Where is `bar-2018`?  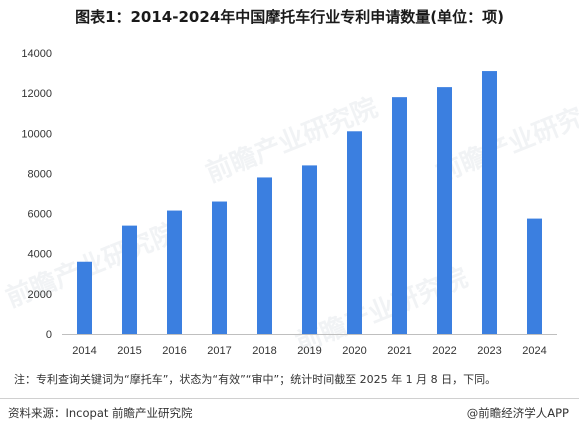 bar-2018 is located at coordinates (264, 255).